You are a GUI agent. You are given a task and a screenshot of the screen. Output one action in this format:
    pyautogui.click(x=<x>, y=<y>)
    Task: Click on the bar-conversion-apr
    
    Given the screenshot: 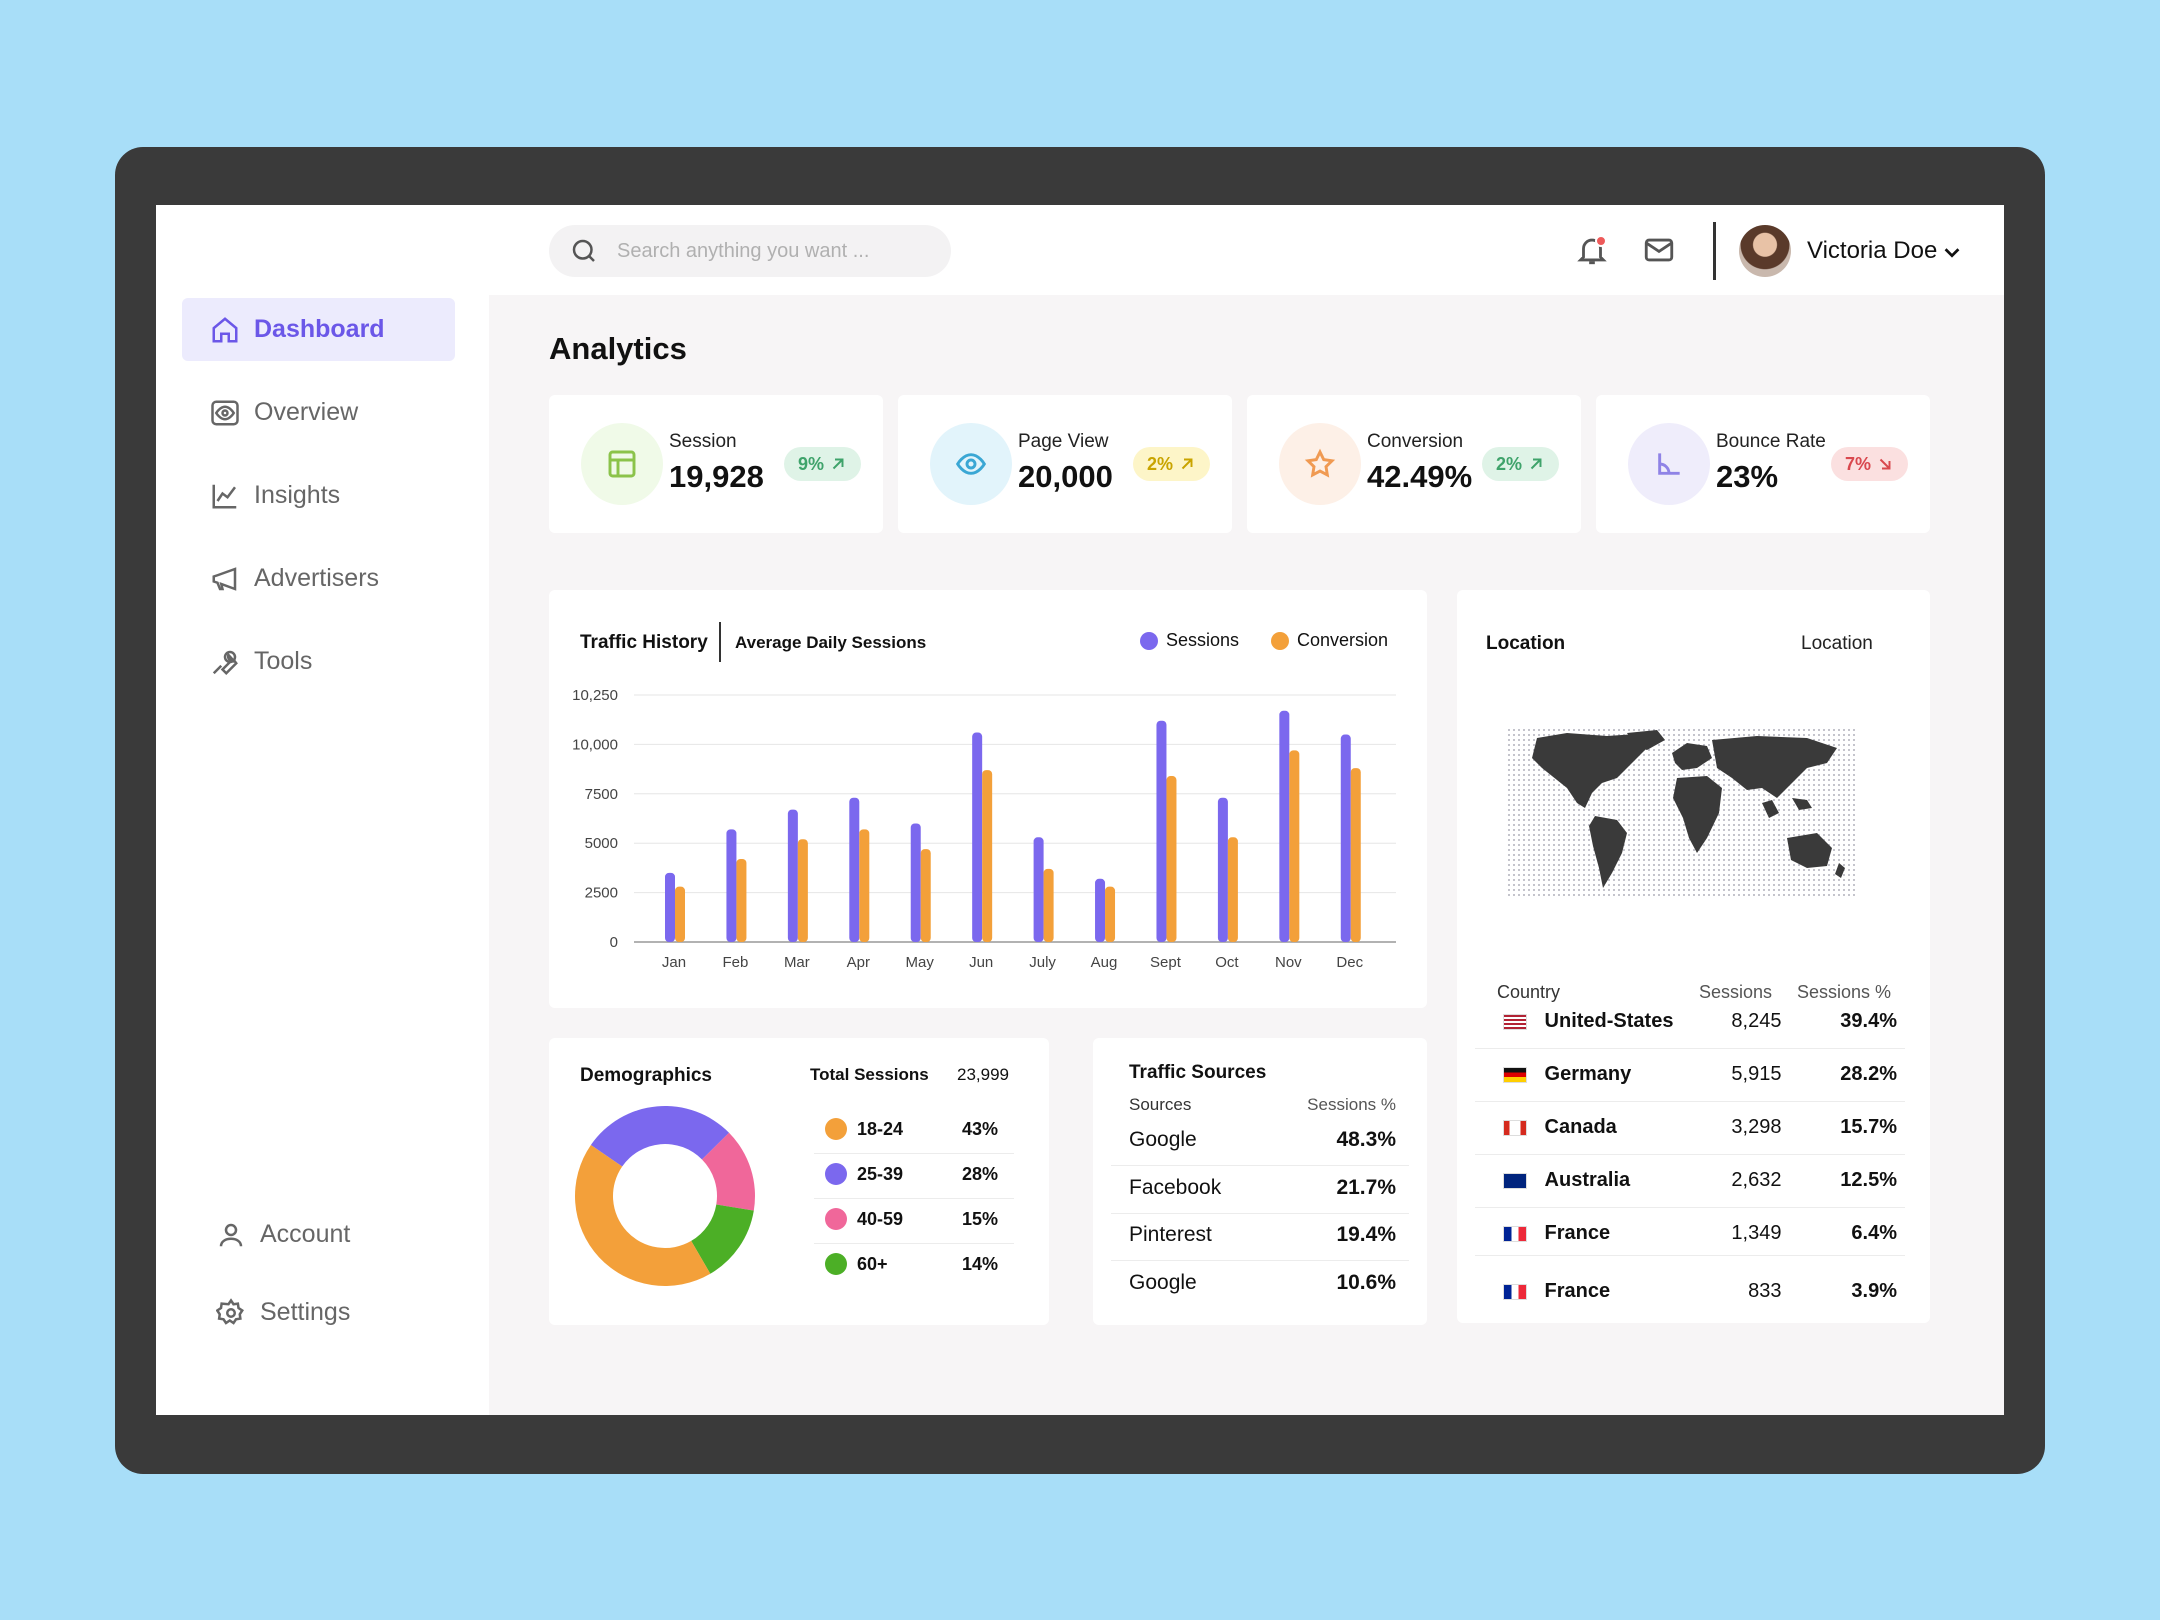 What is the action you would take?
    pyautogui.click(x=864, y=885)
    